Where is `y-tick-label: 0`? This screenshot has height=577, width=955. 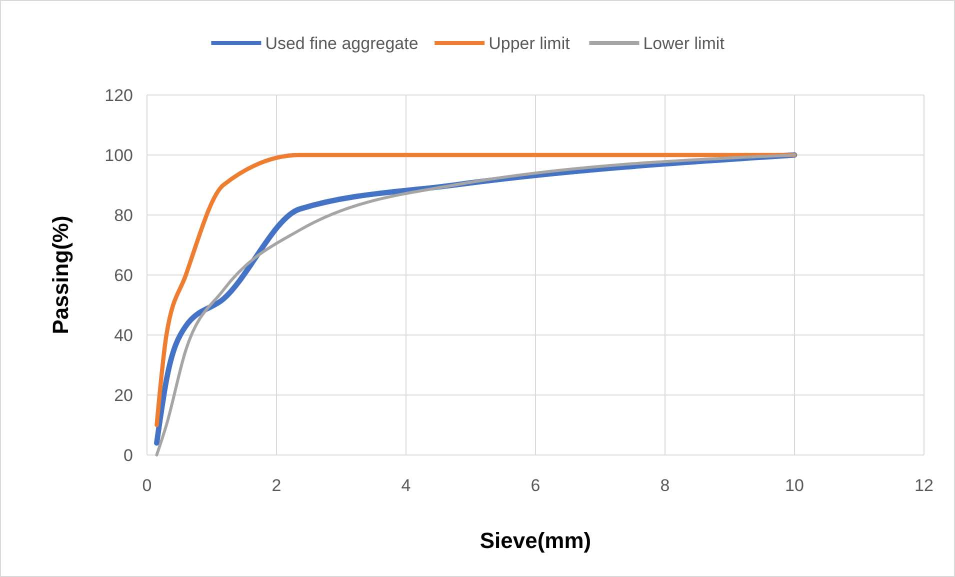 y-tick-label: 0 is located at coordinates (128, 455).